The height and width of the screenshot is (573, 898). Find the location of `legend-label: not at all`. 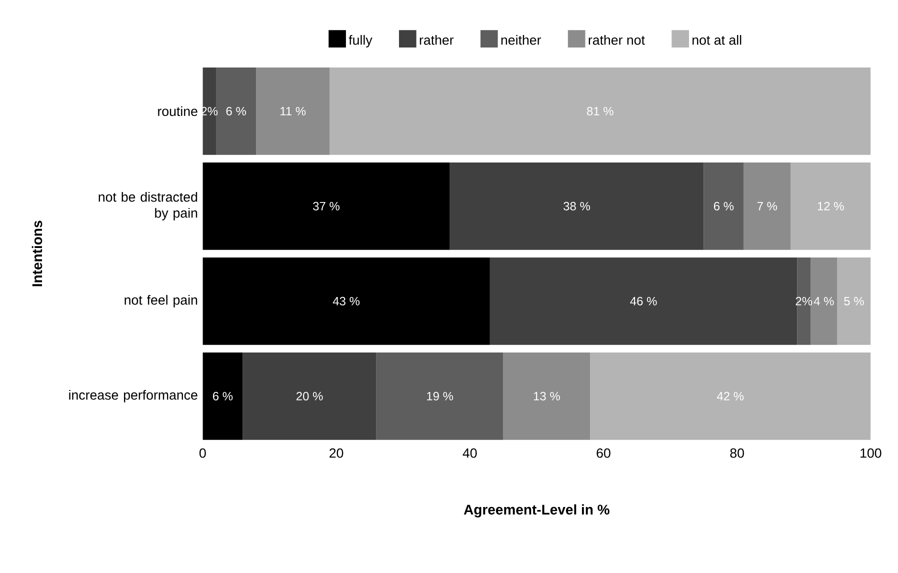

legend-label: not at all is located at coordinates (717, 40).